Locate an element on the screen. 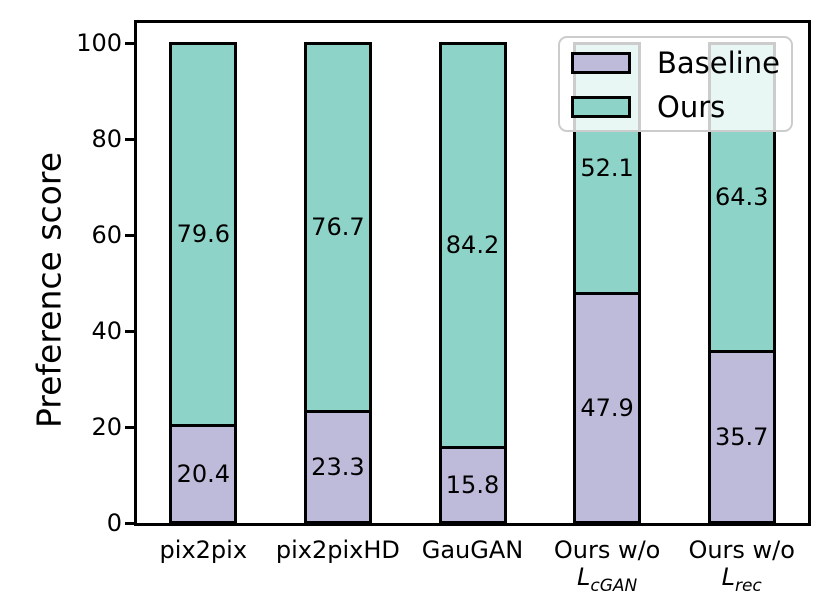  x-tick-label: GauGAN is located at coordinates (473, 550).